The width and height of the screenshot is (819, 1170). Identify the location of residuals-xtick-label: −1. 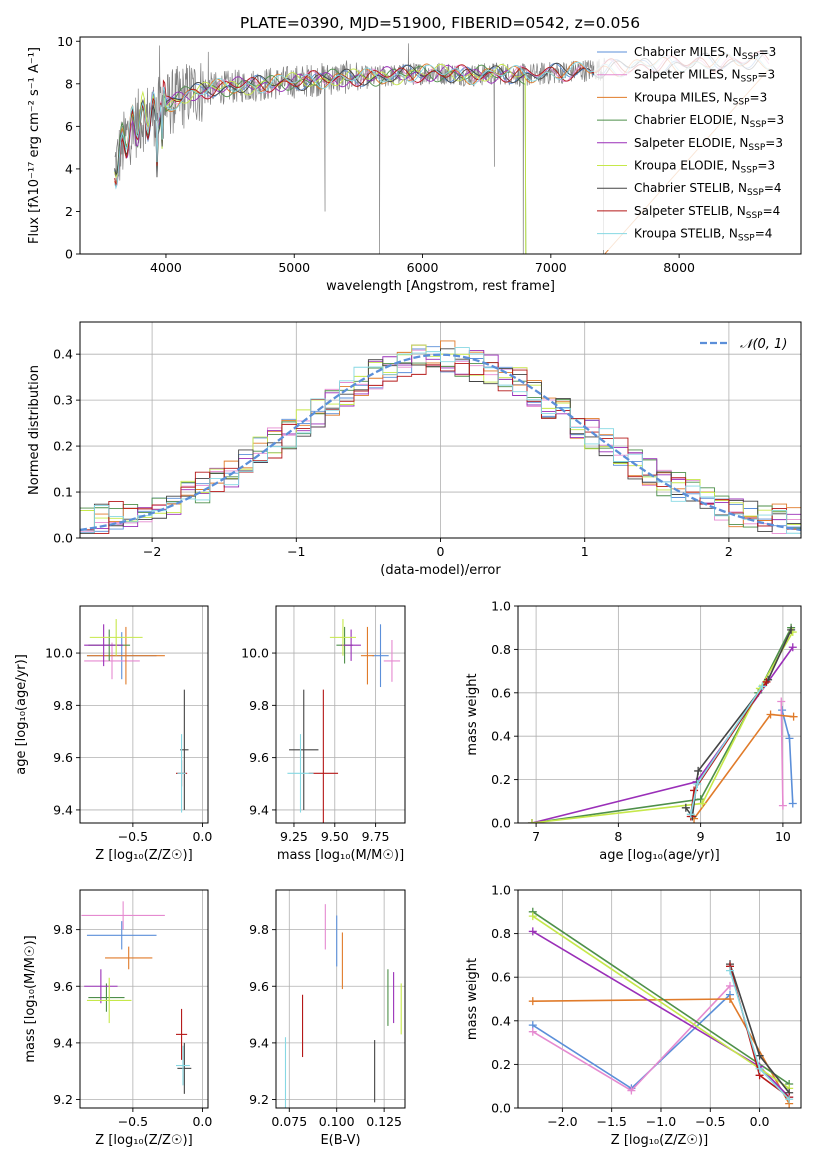
(296, 551).